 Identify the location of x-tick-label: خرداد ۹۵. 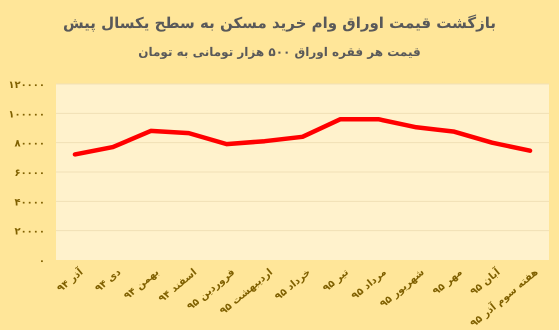
(293, 284).